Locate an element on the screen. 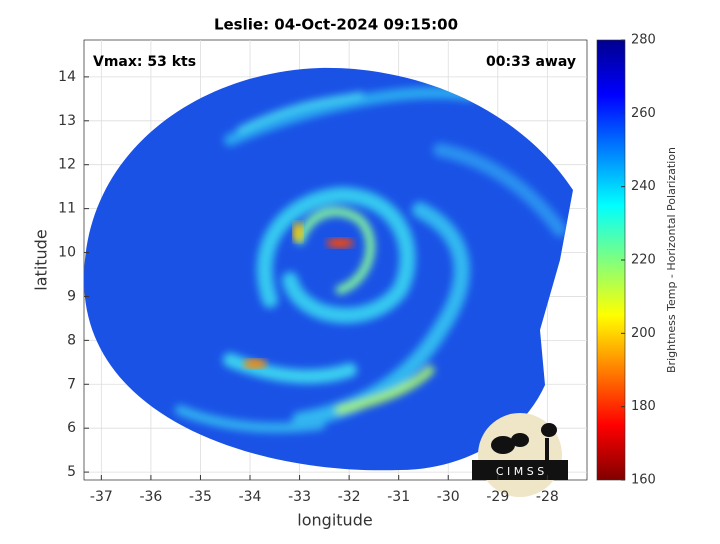  colorbar-tick-label: 260 is located at coordinates (643, 113).